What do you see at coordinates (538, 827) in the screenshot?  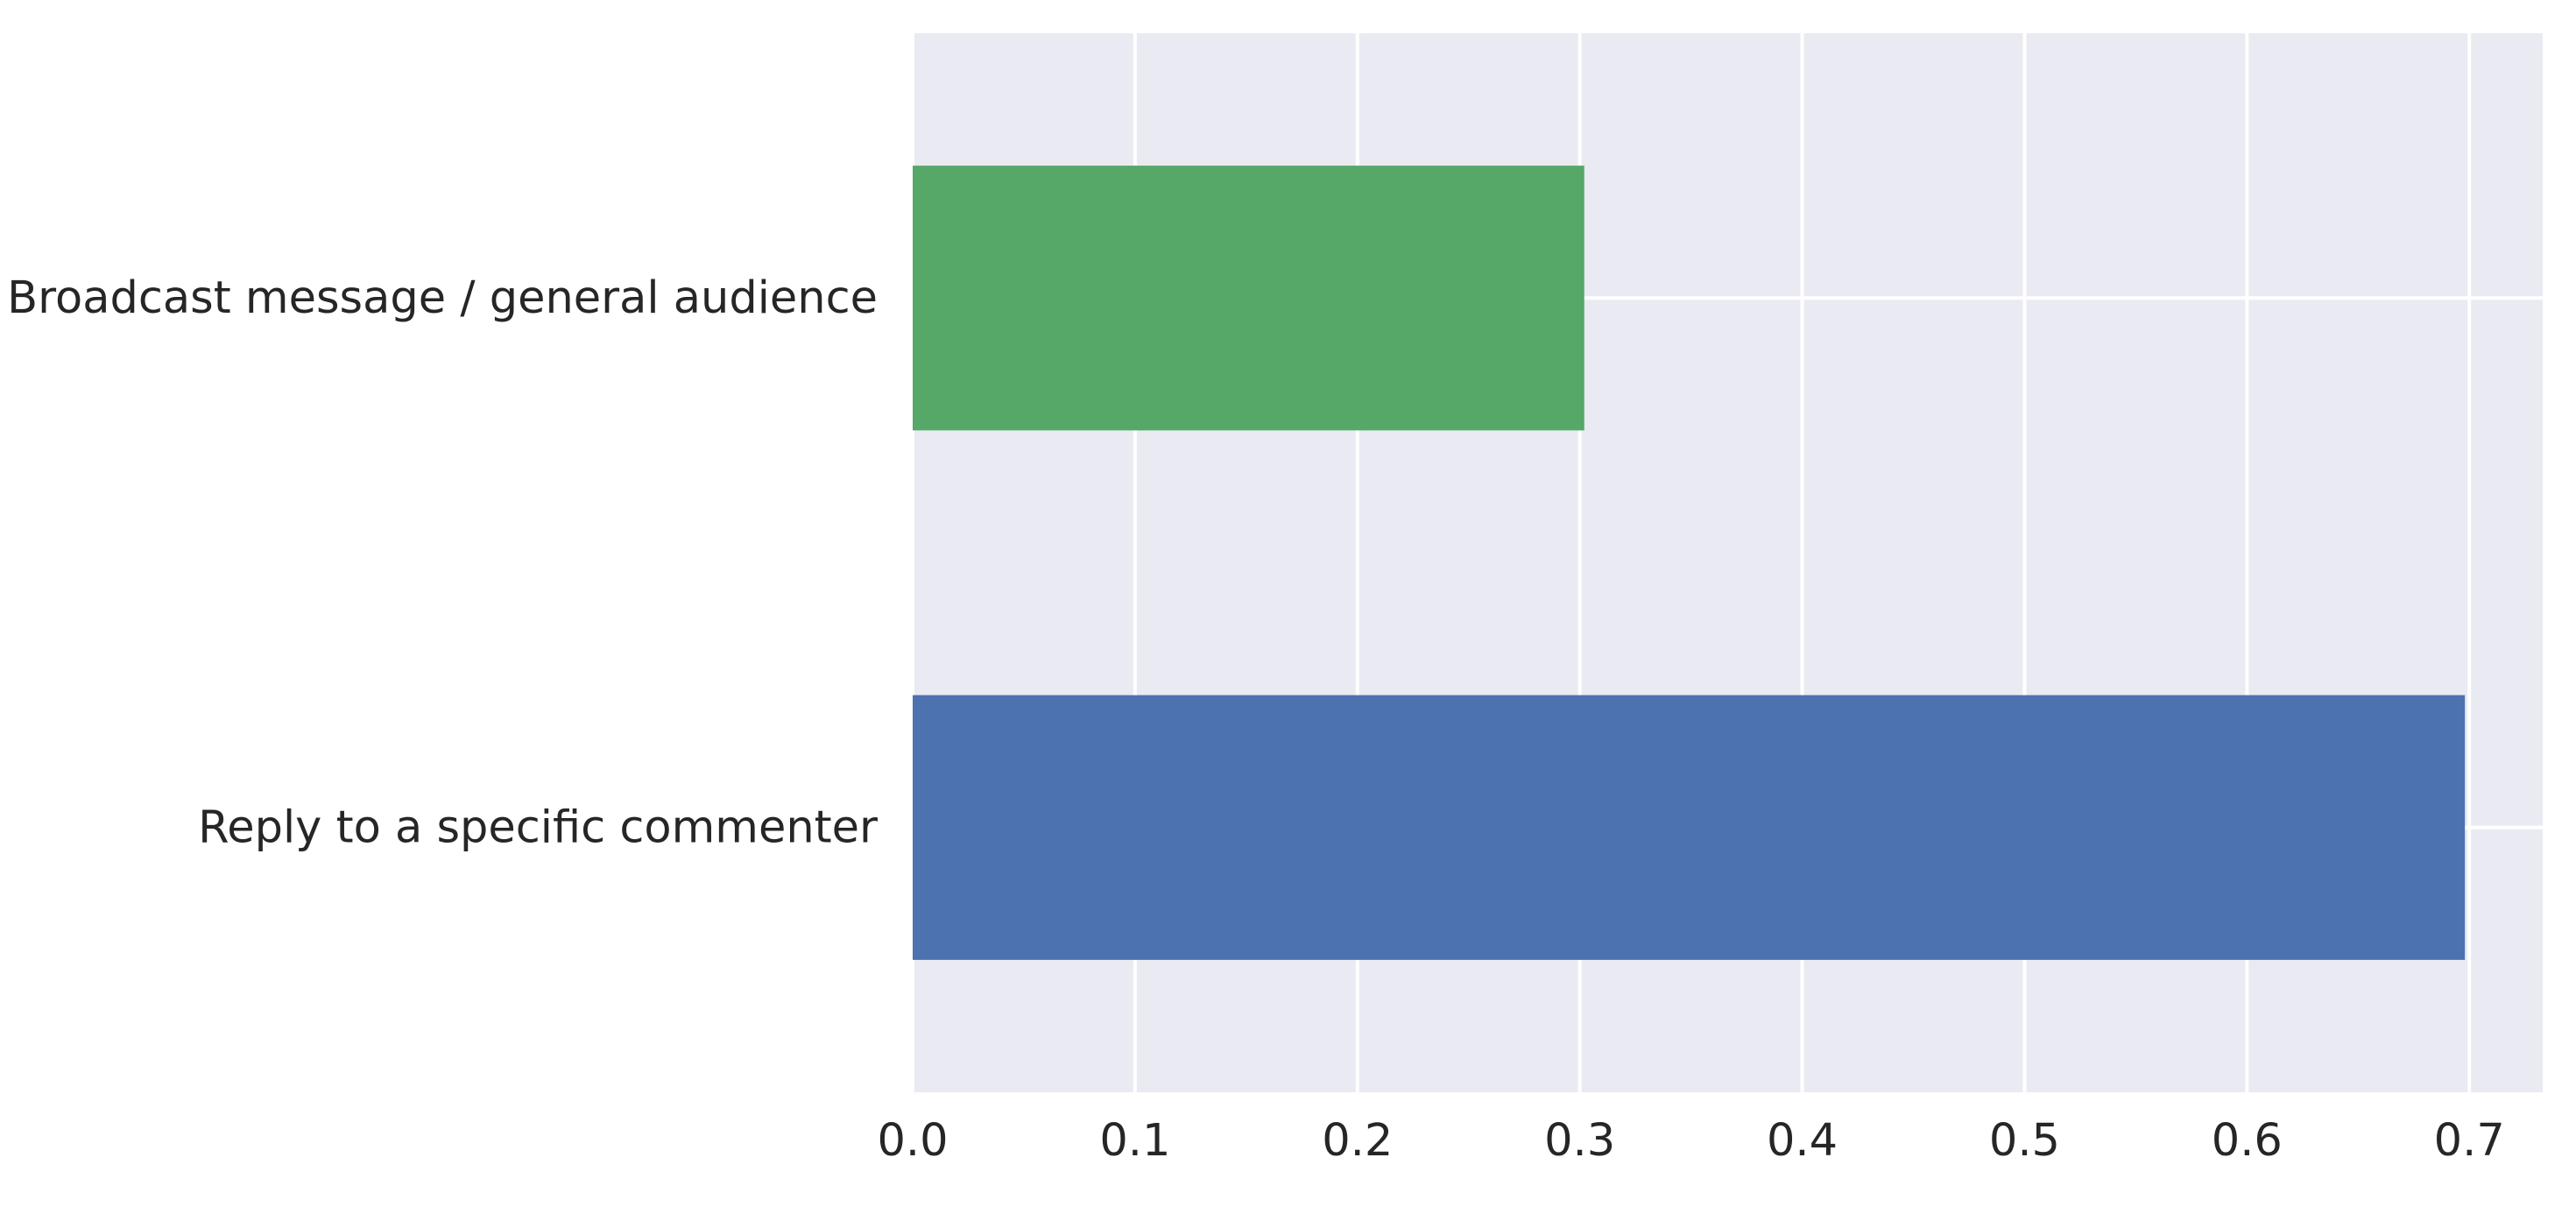 I see `y-tick-label-1: Reply to a specific commenter` at bounding box center [538, 827].